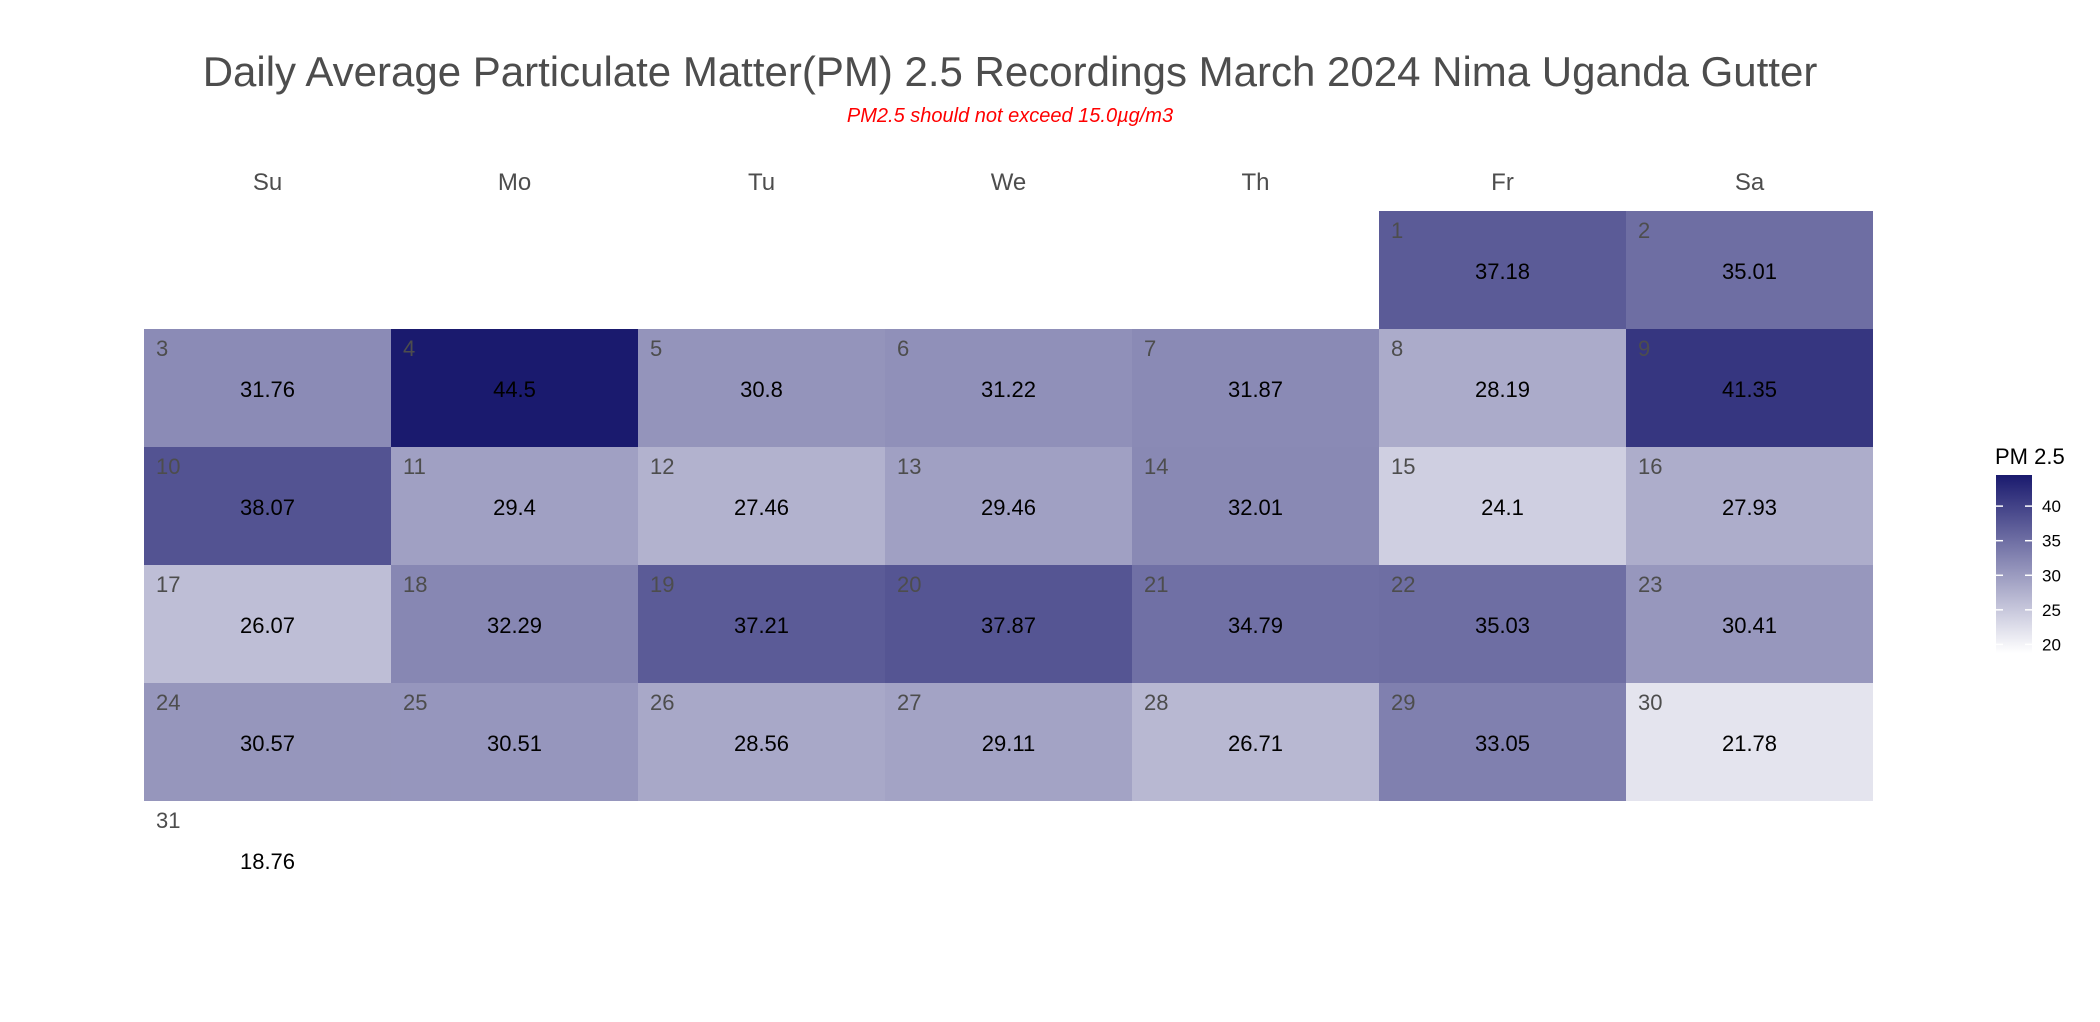 This screenshot has width=2100, height=1022. What do you see at coordinates (168, 584) in the screenshot?
I see `day-number: 17` at bounding box center [168, 584].